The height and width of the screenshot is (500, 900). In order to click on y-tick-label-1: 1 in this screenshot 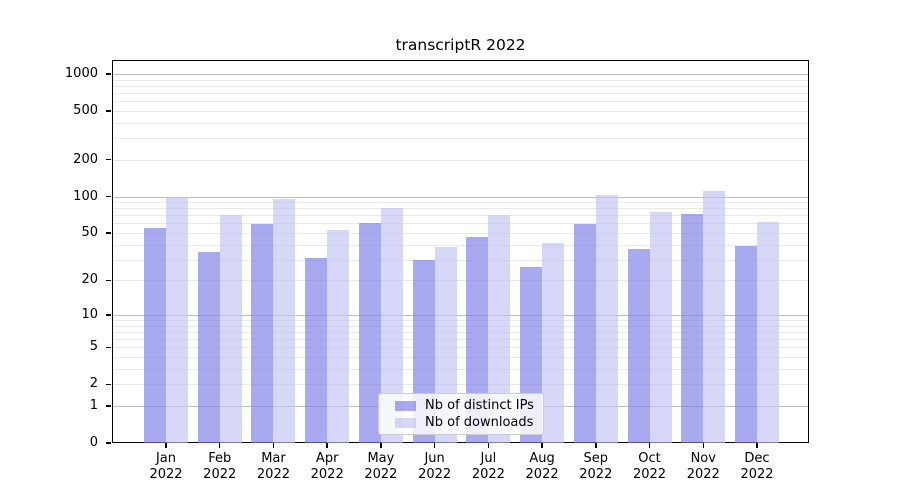, I will do `click(93, 405)`.